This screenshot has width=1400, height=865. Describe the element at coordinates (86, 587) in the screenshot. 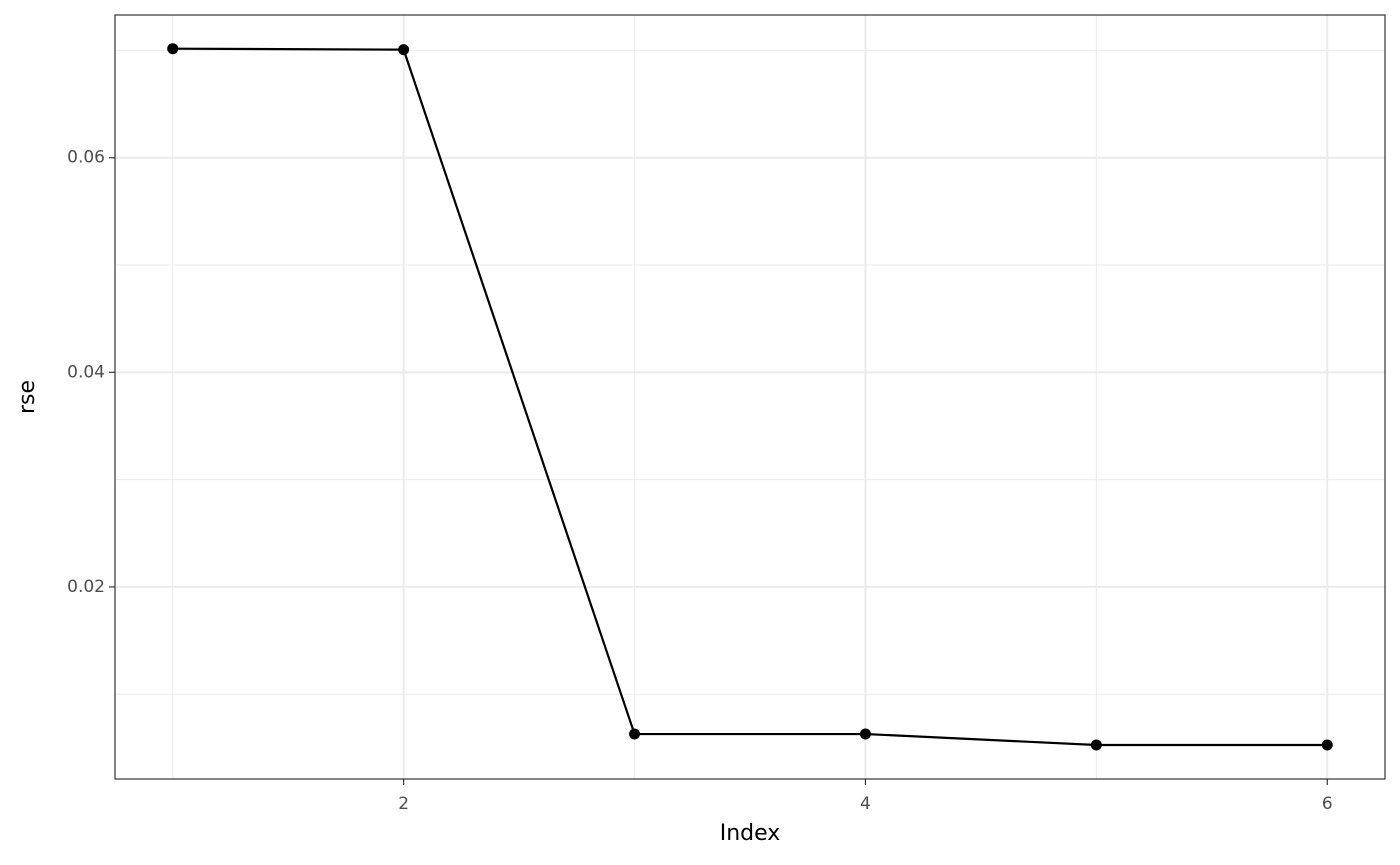

I see `y-tick-label: 0.02` at that location.